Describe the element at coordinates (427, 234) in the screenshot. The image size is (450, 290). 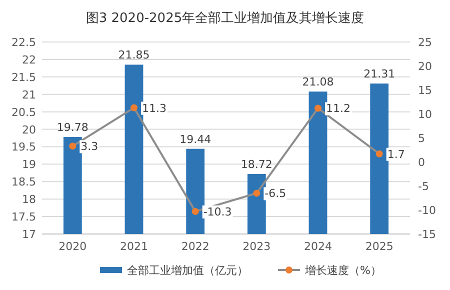
I see `y2-tick-label: -15` at that location.